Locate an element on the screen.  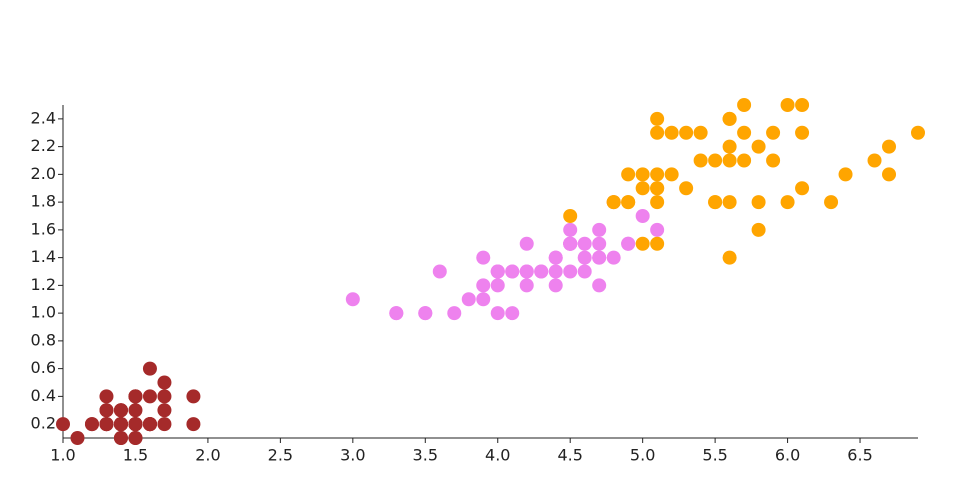
x-tick-label: 4.0 is located at coordinates (497, 455).